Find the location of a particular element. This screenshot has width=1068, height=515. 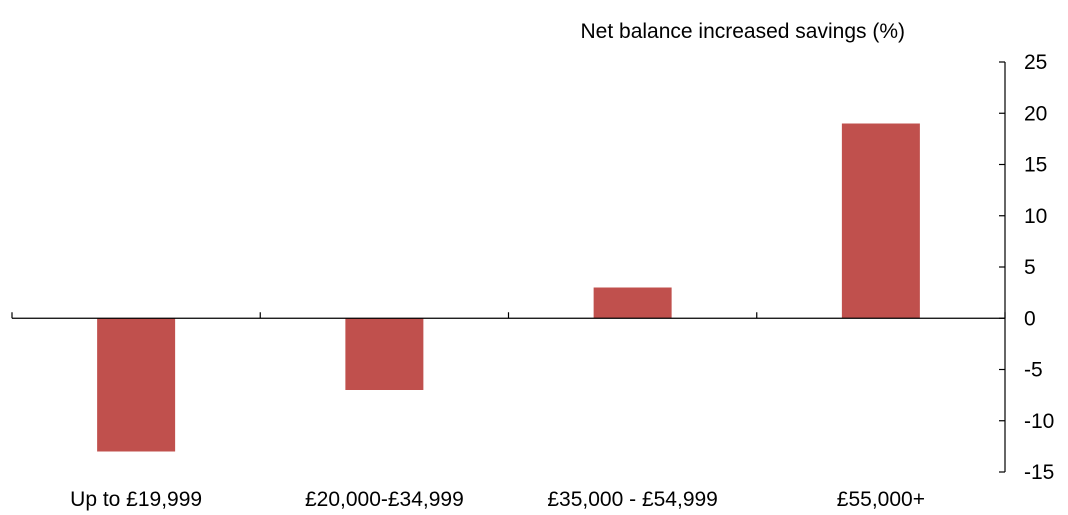

y-tick-label: 25 is located at coordinates (1035, 62).